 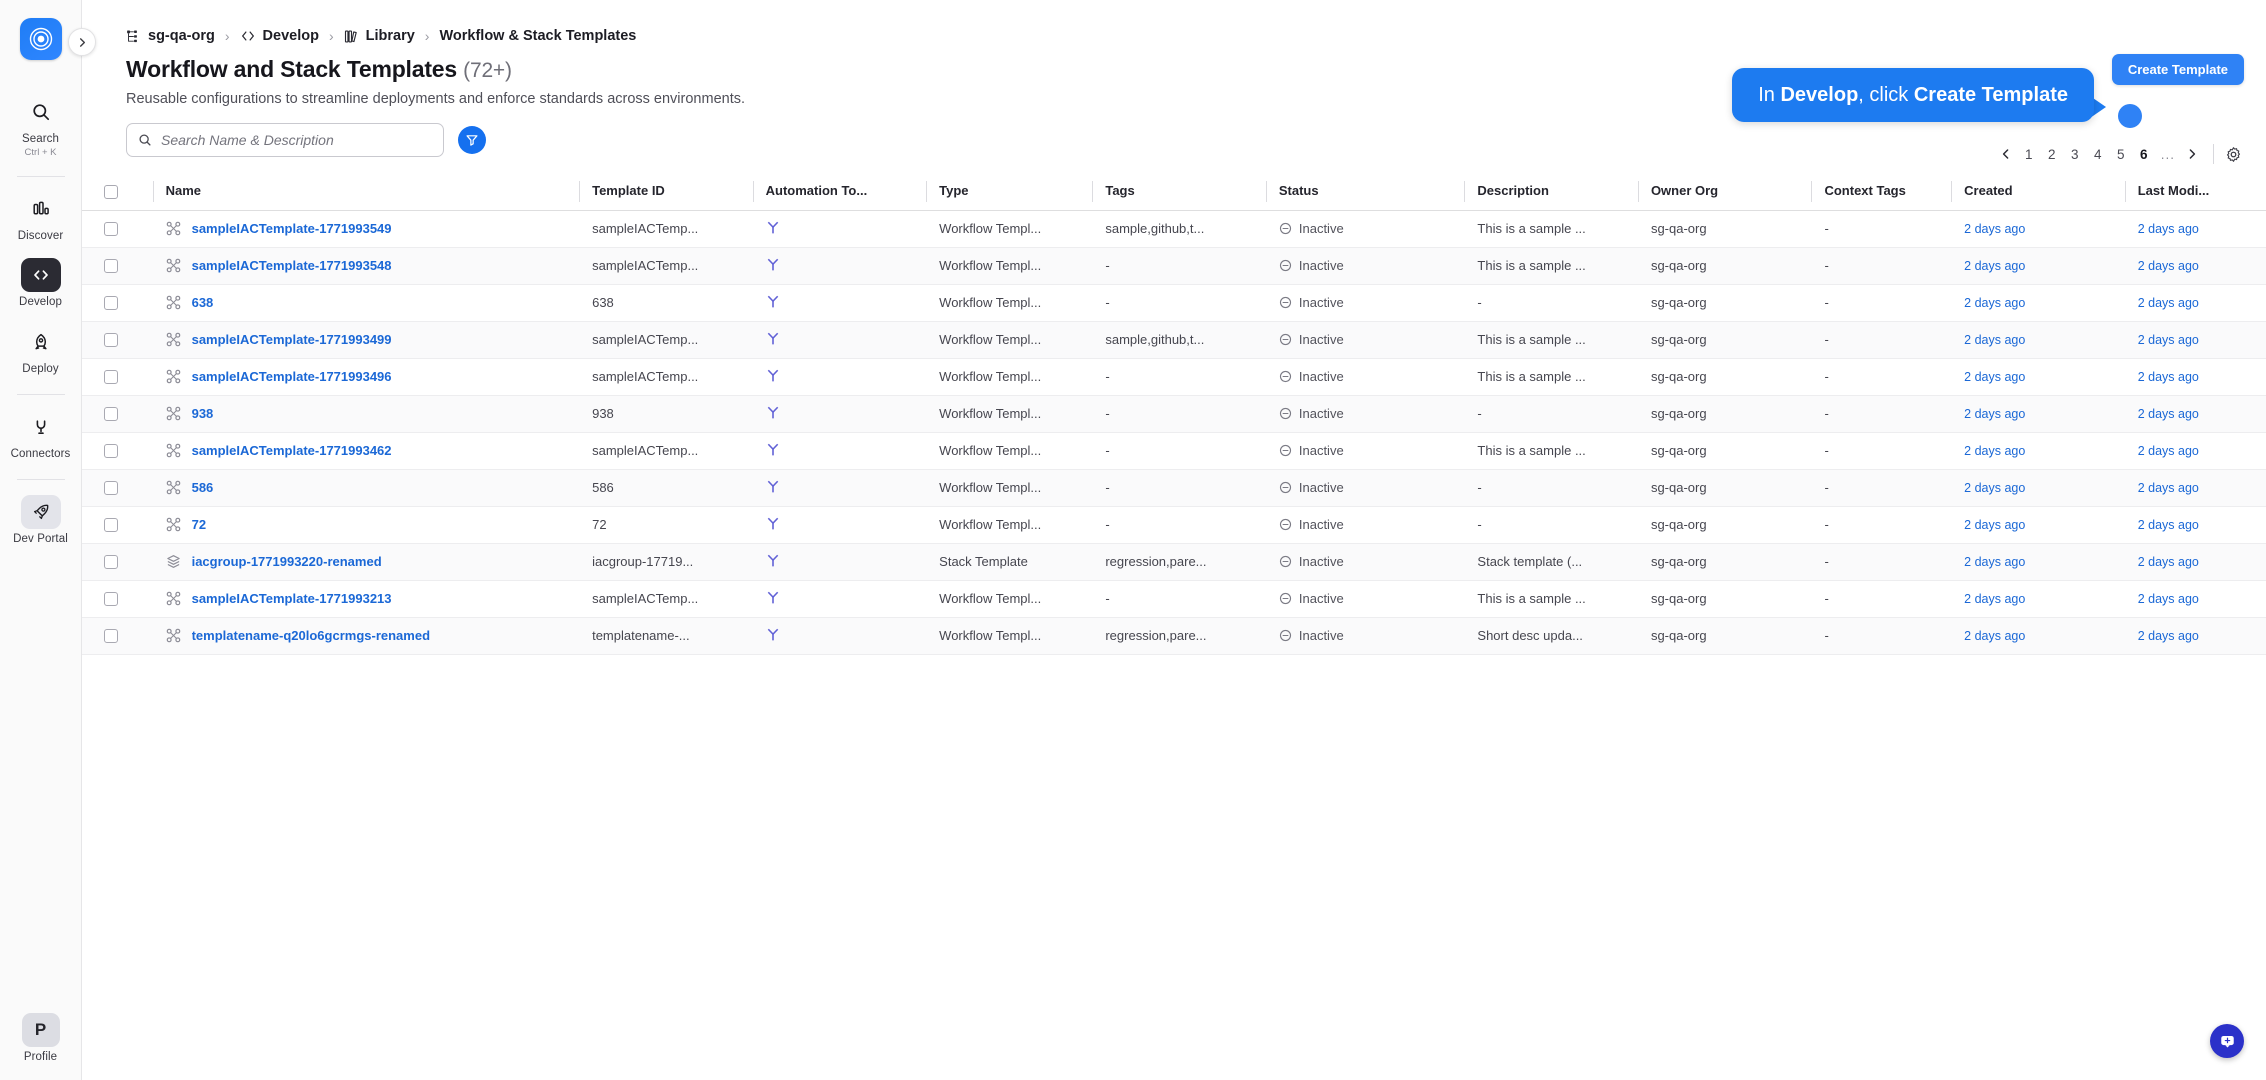 I want to click on column-header-template-id: Template ID, so click(x=666, y=192).